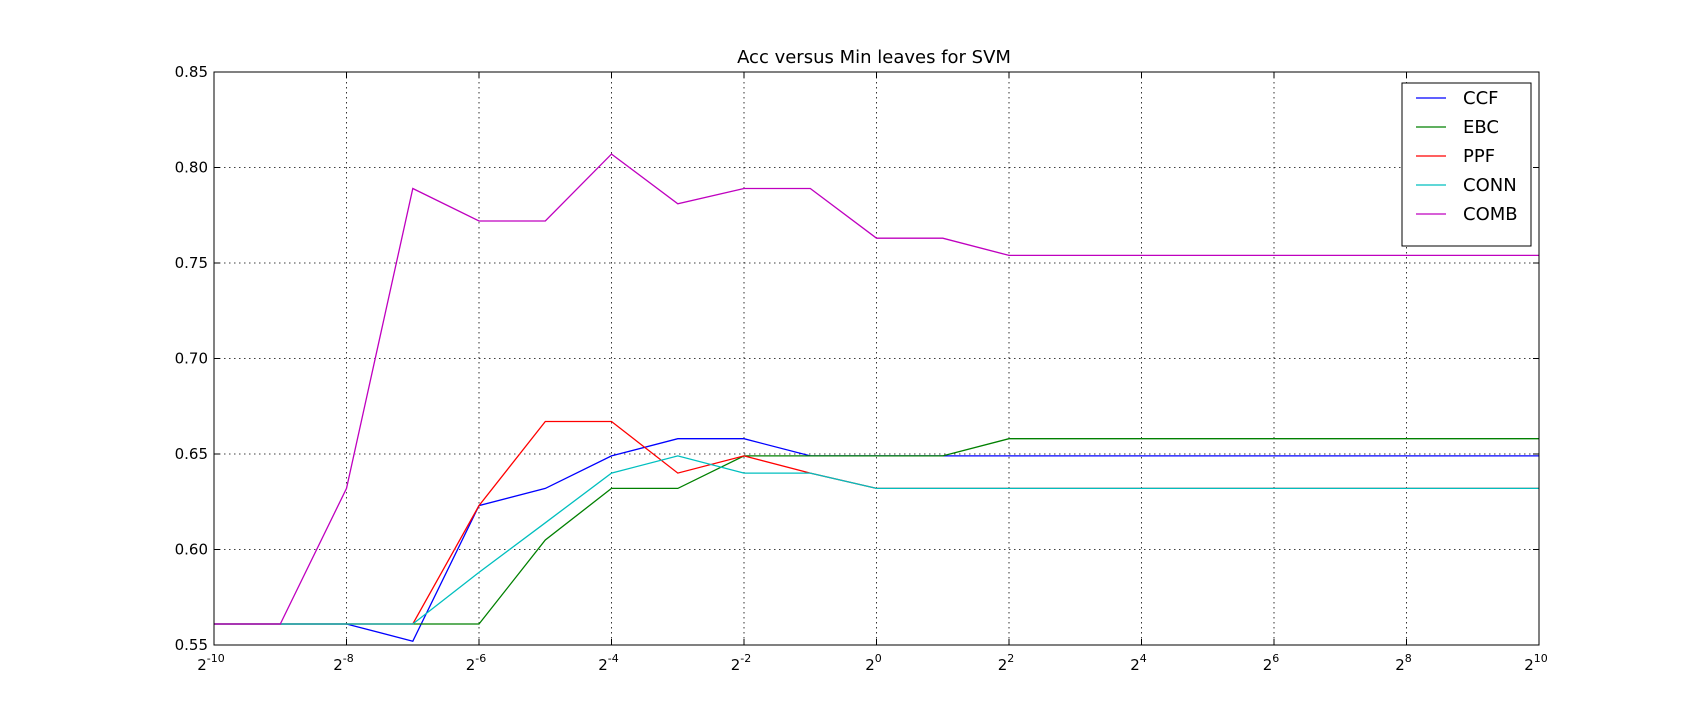 The height and width of the screenshot is (715, 1707). I want to click on chart-title: Acc versus Min leaves for SVM, so click(874, 57).